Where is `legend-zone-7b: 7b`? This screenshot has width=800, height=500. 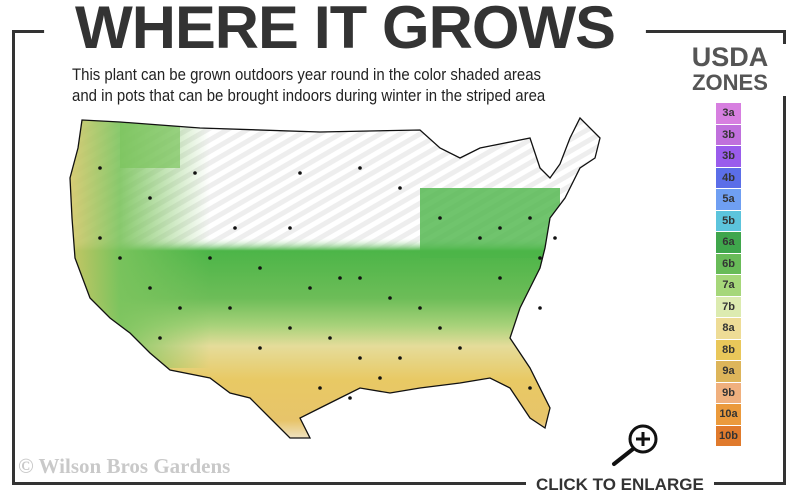 legend-zone-7b: 7b is located at coordinates (728, 307).